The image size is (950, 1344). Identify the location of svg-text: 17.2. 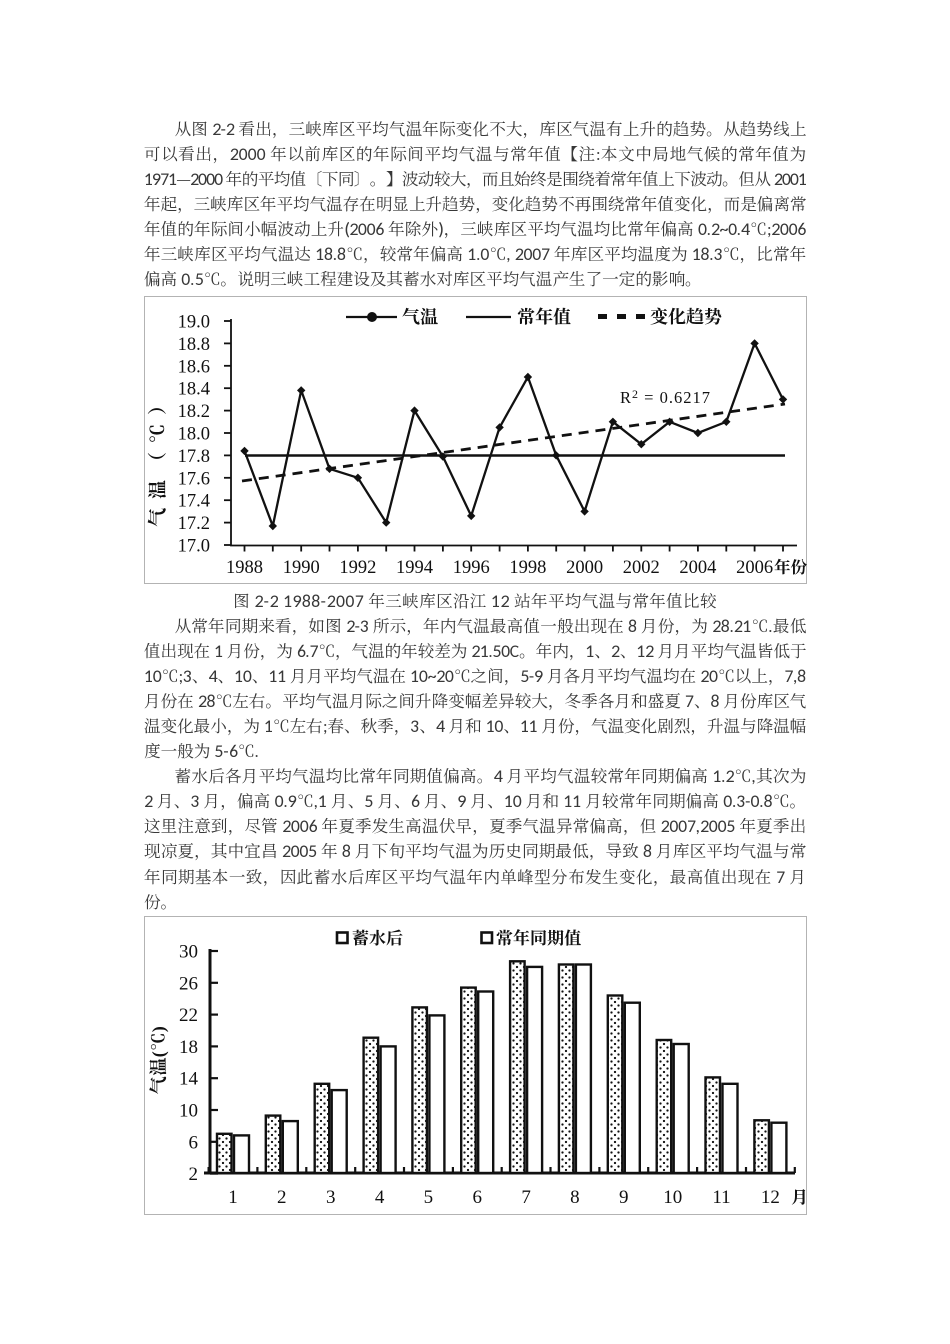
(194, 524).